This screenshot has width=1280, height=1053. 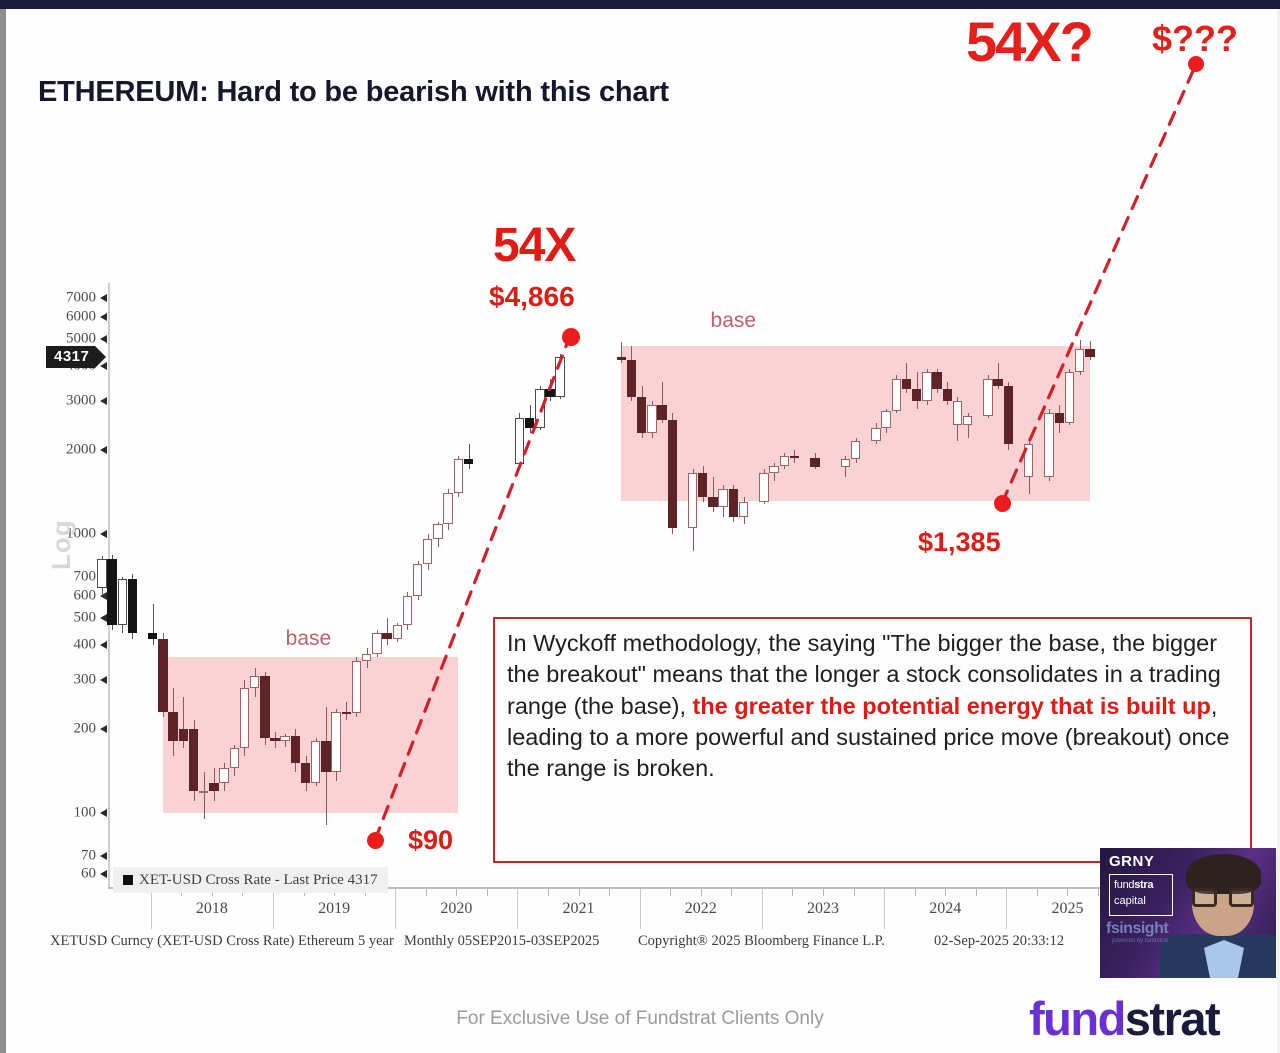 I want to click on presenter-shirt, so click(x=1224, y=959).